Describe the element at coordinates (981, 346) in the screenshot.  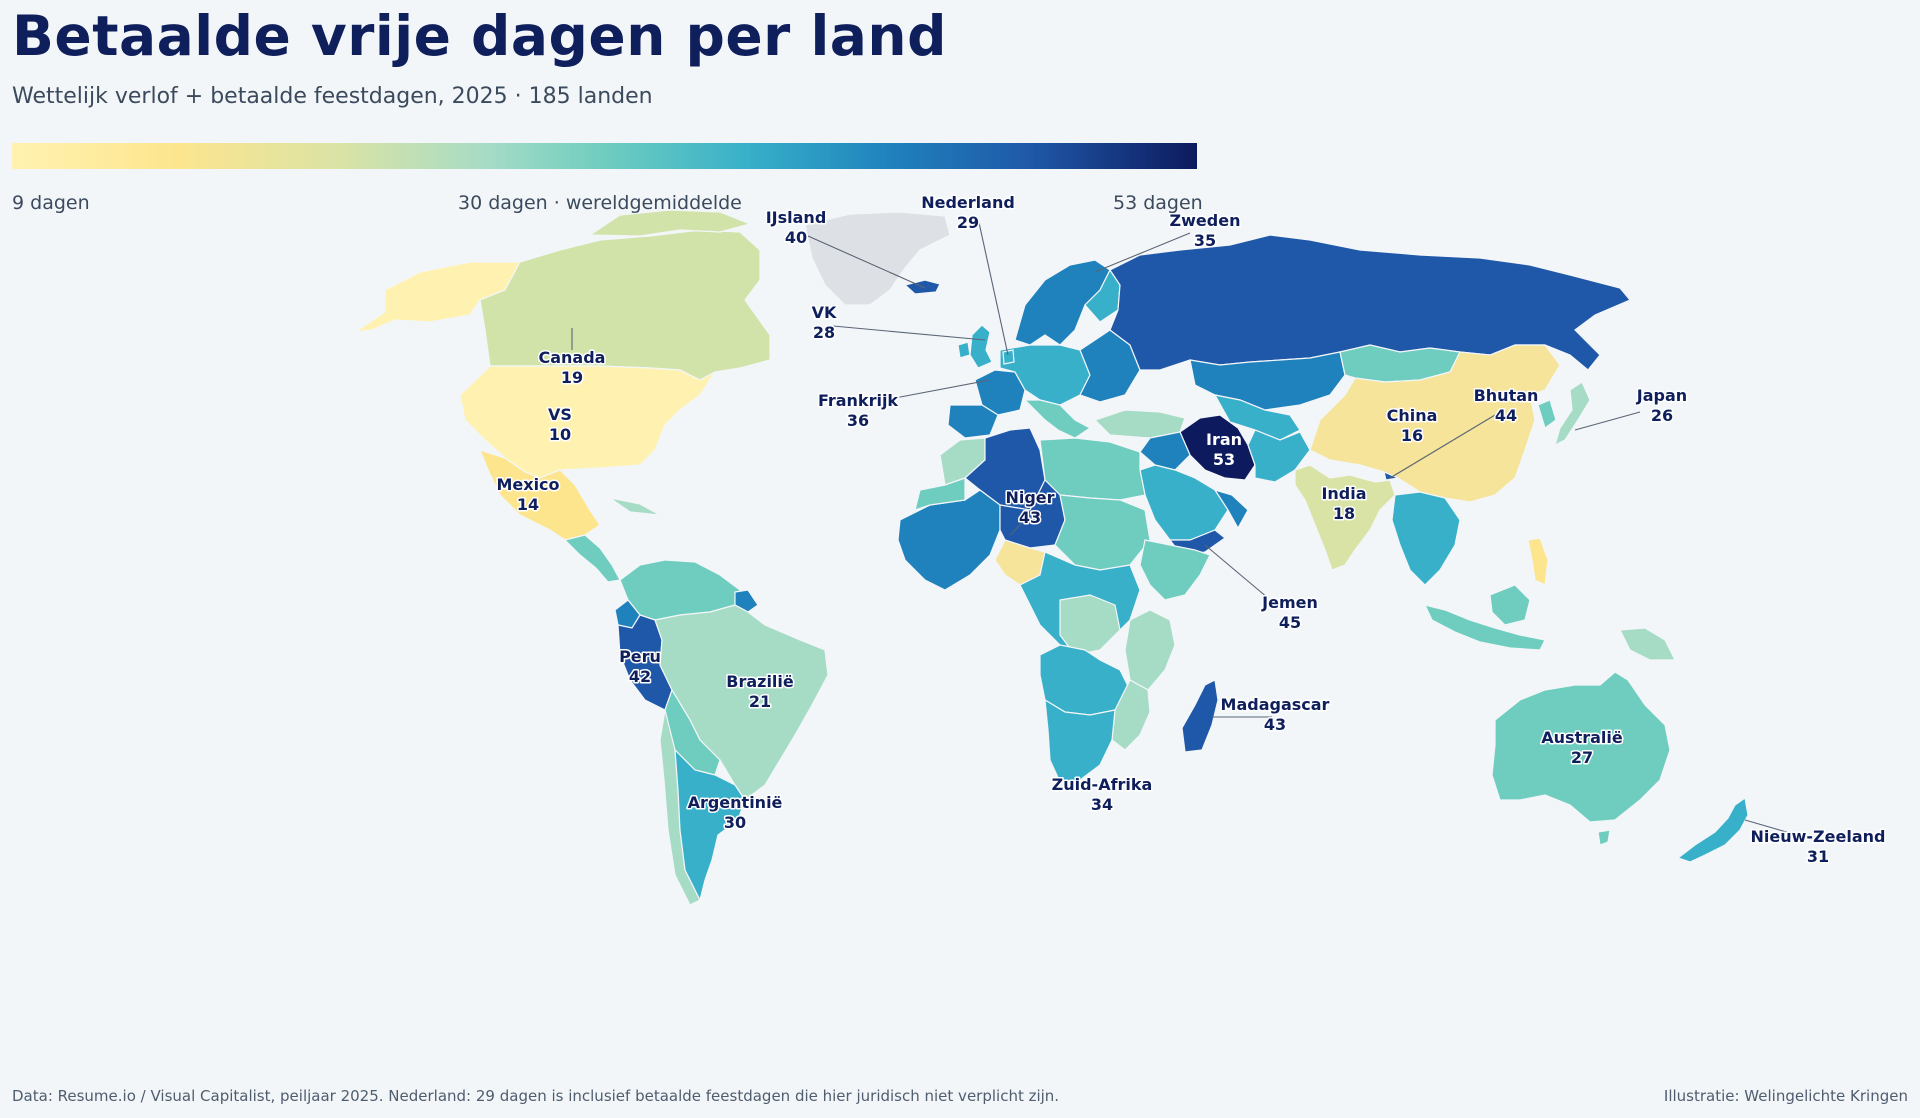
I see `country-uk` at that location.